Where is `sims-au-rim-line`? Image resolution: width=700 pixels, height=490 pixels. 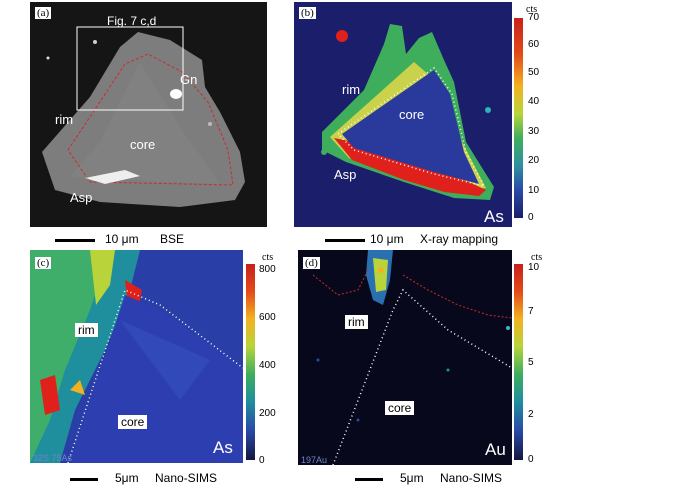 sims-au-rim-line is located at coordinates (412, 294).